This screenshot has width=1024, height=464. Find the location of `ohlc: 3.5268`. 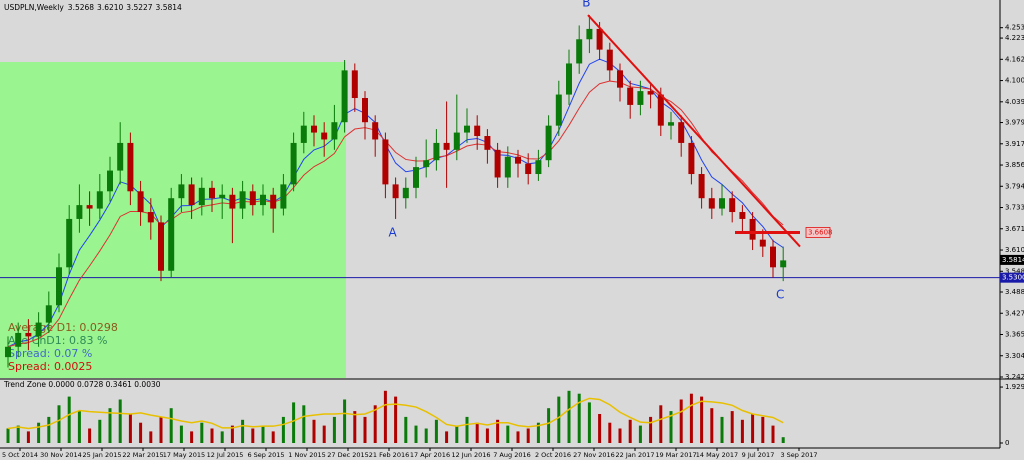

ohlc: 3.5268 is located at coordinates (81, 7).